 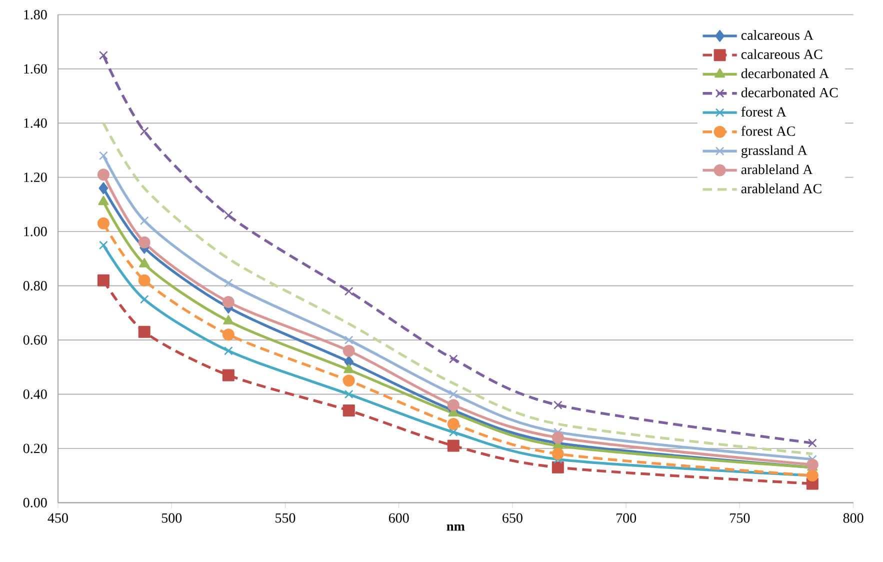 I want to click on x-tick-label: 600, so click(x=398, y=518).